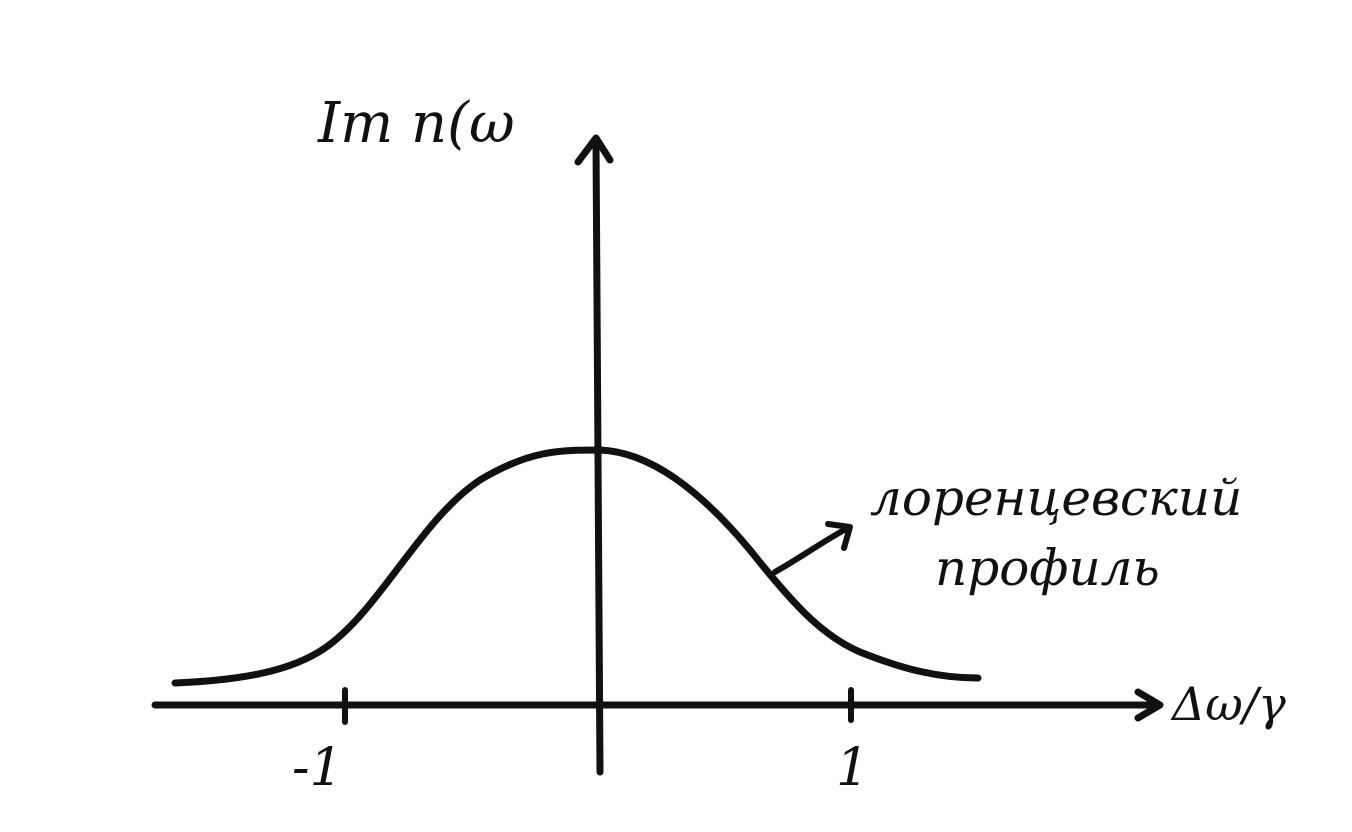 This screenshot has width=1352, height=832. Describe the element at coordinates (1047, 568) in the screenshot. I see `curve-label-line2: профиль` at that location.